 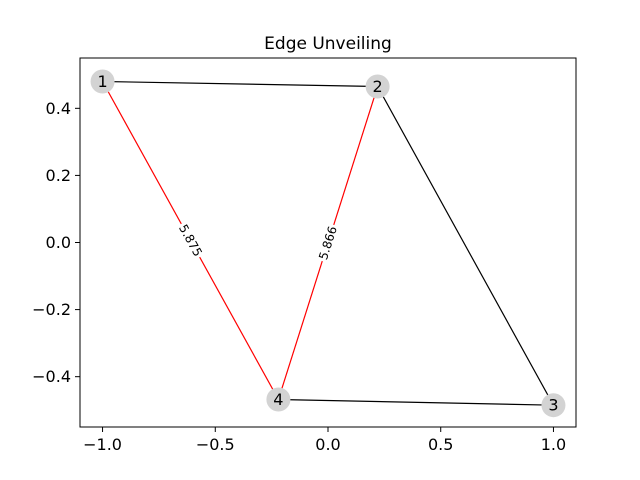 I want to click on x-tick-label: 0.5, so click(x=440, y=444).